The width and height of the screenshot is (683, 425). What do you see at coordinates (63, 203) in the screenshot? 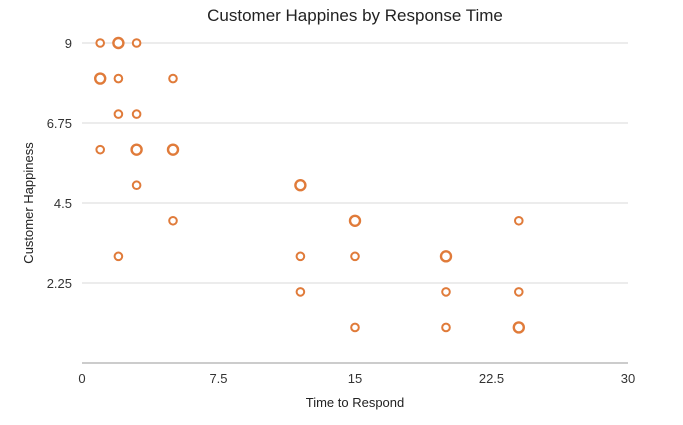
I see `y-tick-label: 4.5` at bounding box center [63, 203].